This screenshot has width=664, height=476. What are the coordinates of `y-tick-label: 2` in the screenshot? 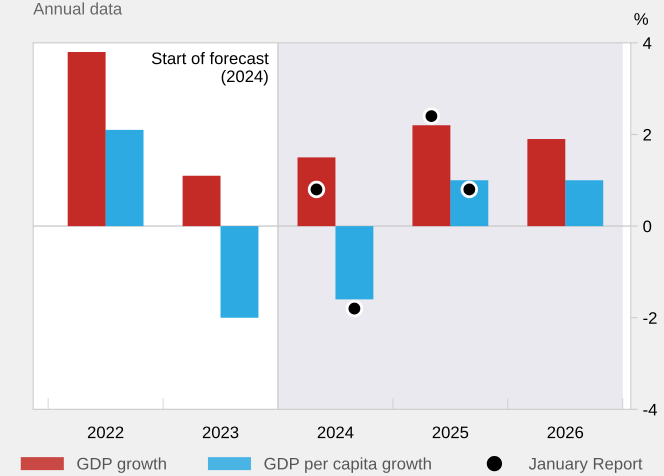 It's located at (647, 134).